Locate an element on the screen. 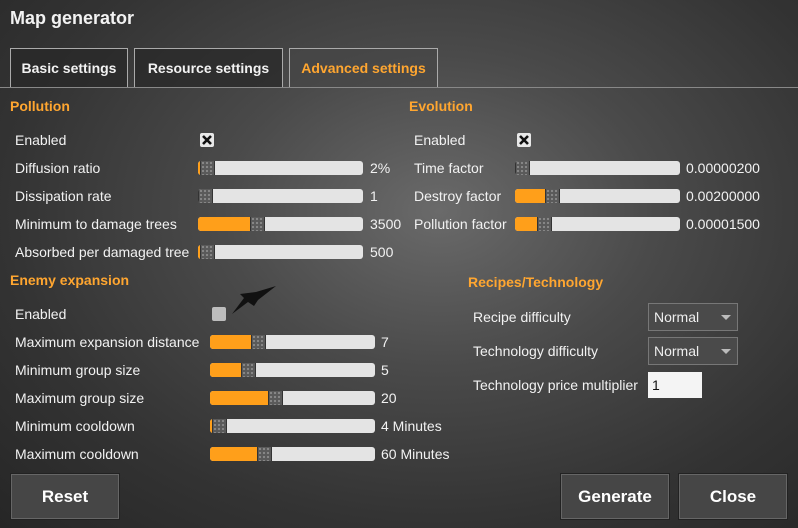  row-label: Minimum to damage trees is located at coordinates (96, 224).